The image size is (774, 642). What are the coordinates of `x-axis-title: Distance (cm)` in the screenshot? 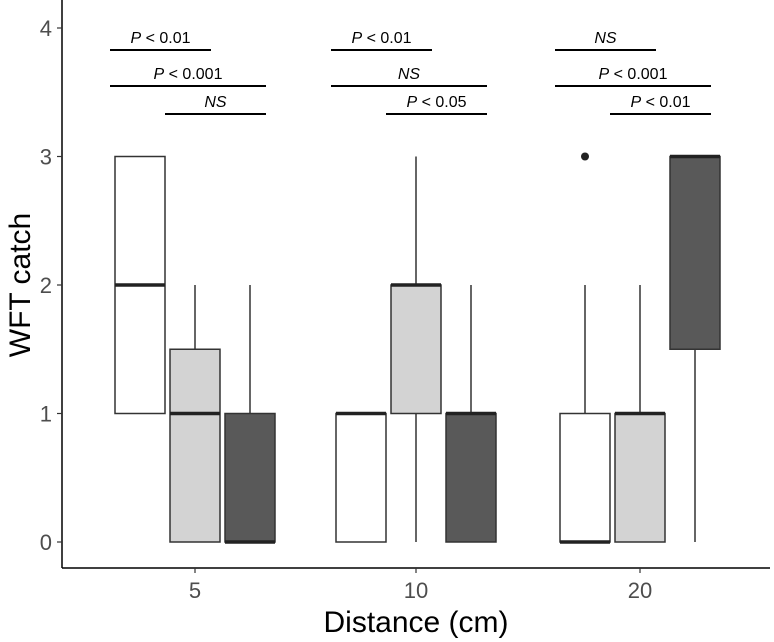 It's located at (415, 622).